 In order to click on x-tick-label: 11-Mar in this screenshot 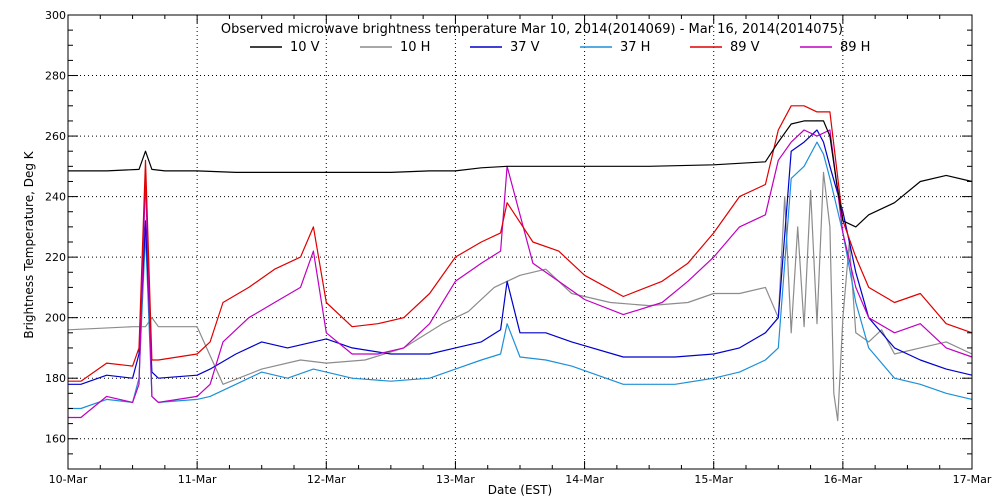, I will do `click(197, 479)`.